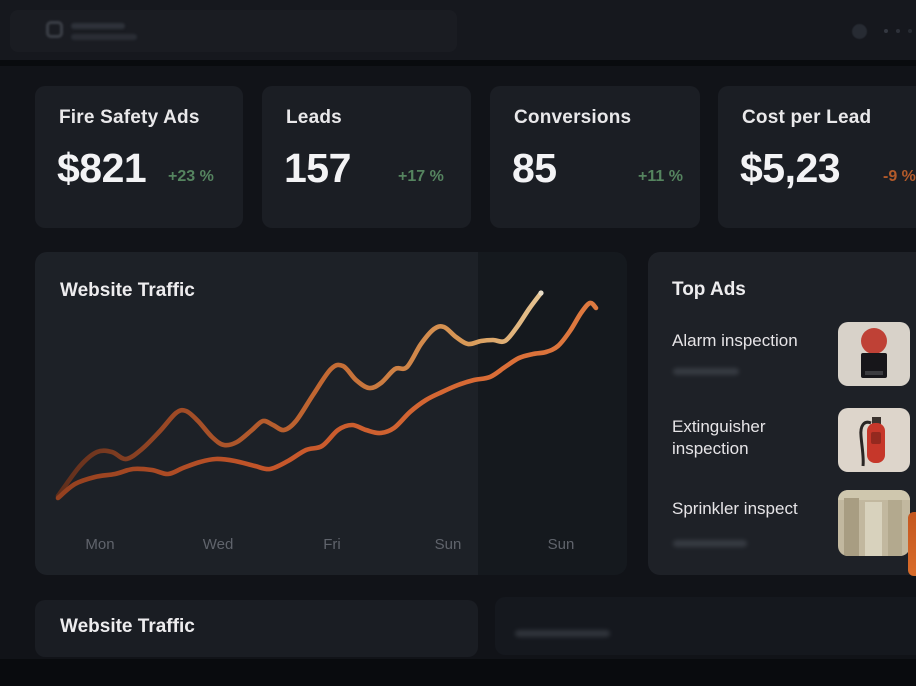 The image size is (916, 686). I want to click on stat-card-cost-per-lead: Cost per Lead $5,23 -9 %, so click(817, 157).